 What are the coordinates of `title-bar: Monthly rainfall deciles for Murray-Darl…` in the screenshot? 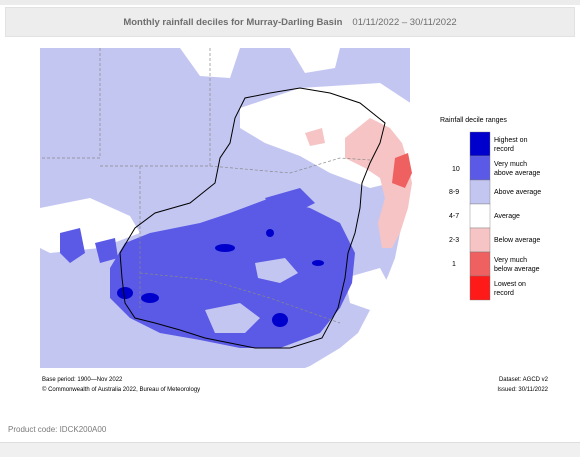 It's located at (290, 22).